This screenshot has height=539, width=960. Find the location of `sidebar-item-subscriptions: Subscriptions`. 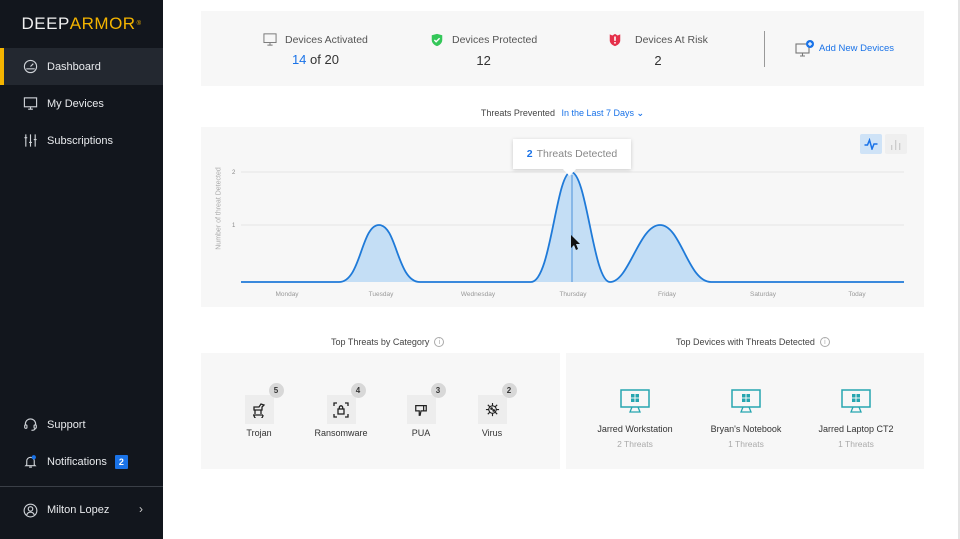

sidebar-item-subscriptions: Subscriptions is located at coordinates (81, 140).